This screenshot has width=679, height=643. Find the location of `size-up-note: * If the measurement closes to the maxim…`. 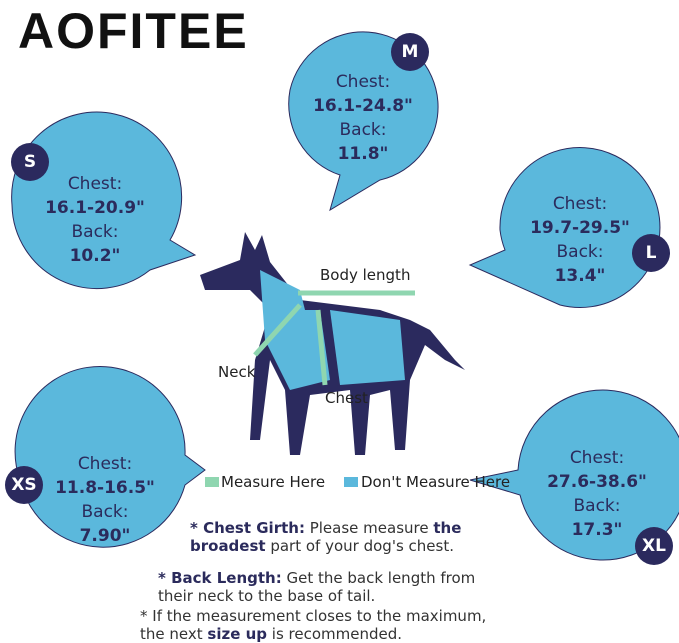

size-up-note: * If the measurement closes to the maxim… is located at coordinates (313, 625).